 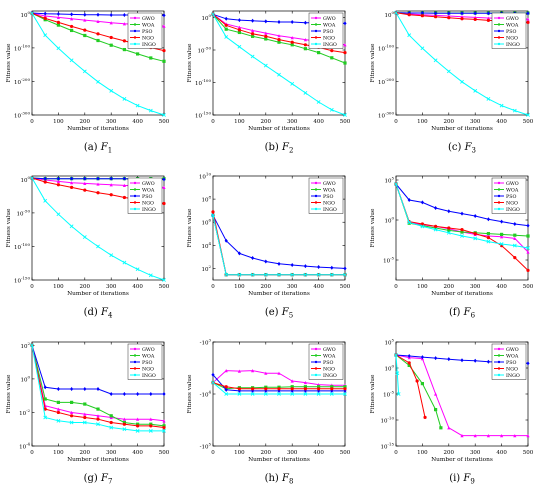 What do you see at coordinates (206, 245) in the screenshot?
I see `y-tick-label: 10⁴` at bounding box center [206, 245].